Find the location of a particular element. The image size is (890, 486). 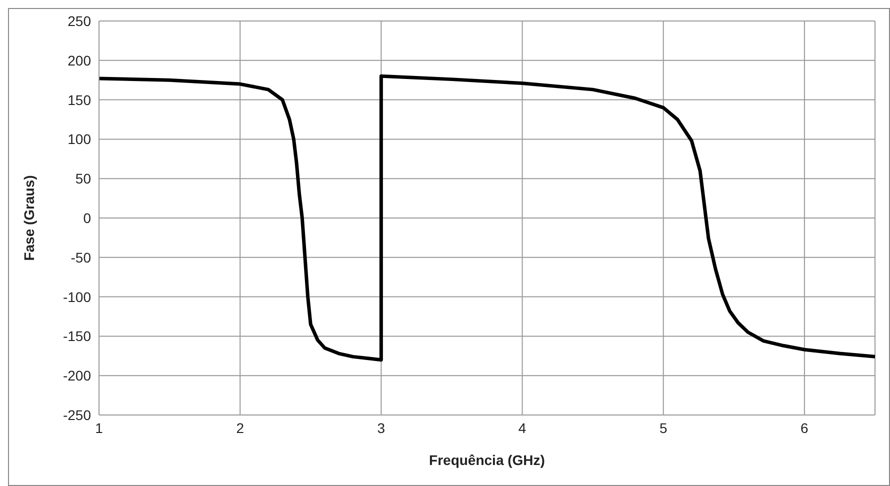

x-tick-label: 6 is located at coordinates (804, 428).